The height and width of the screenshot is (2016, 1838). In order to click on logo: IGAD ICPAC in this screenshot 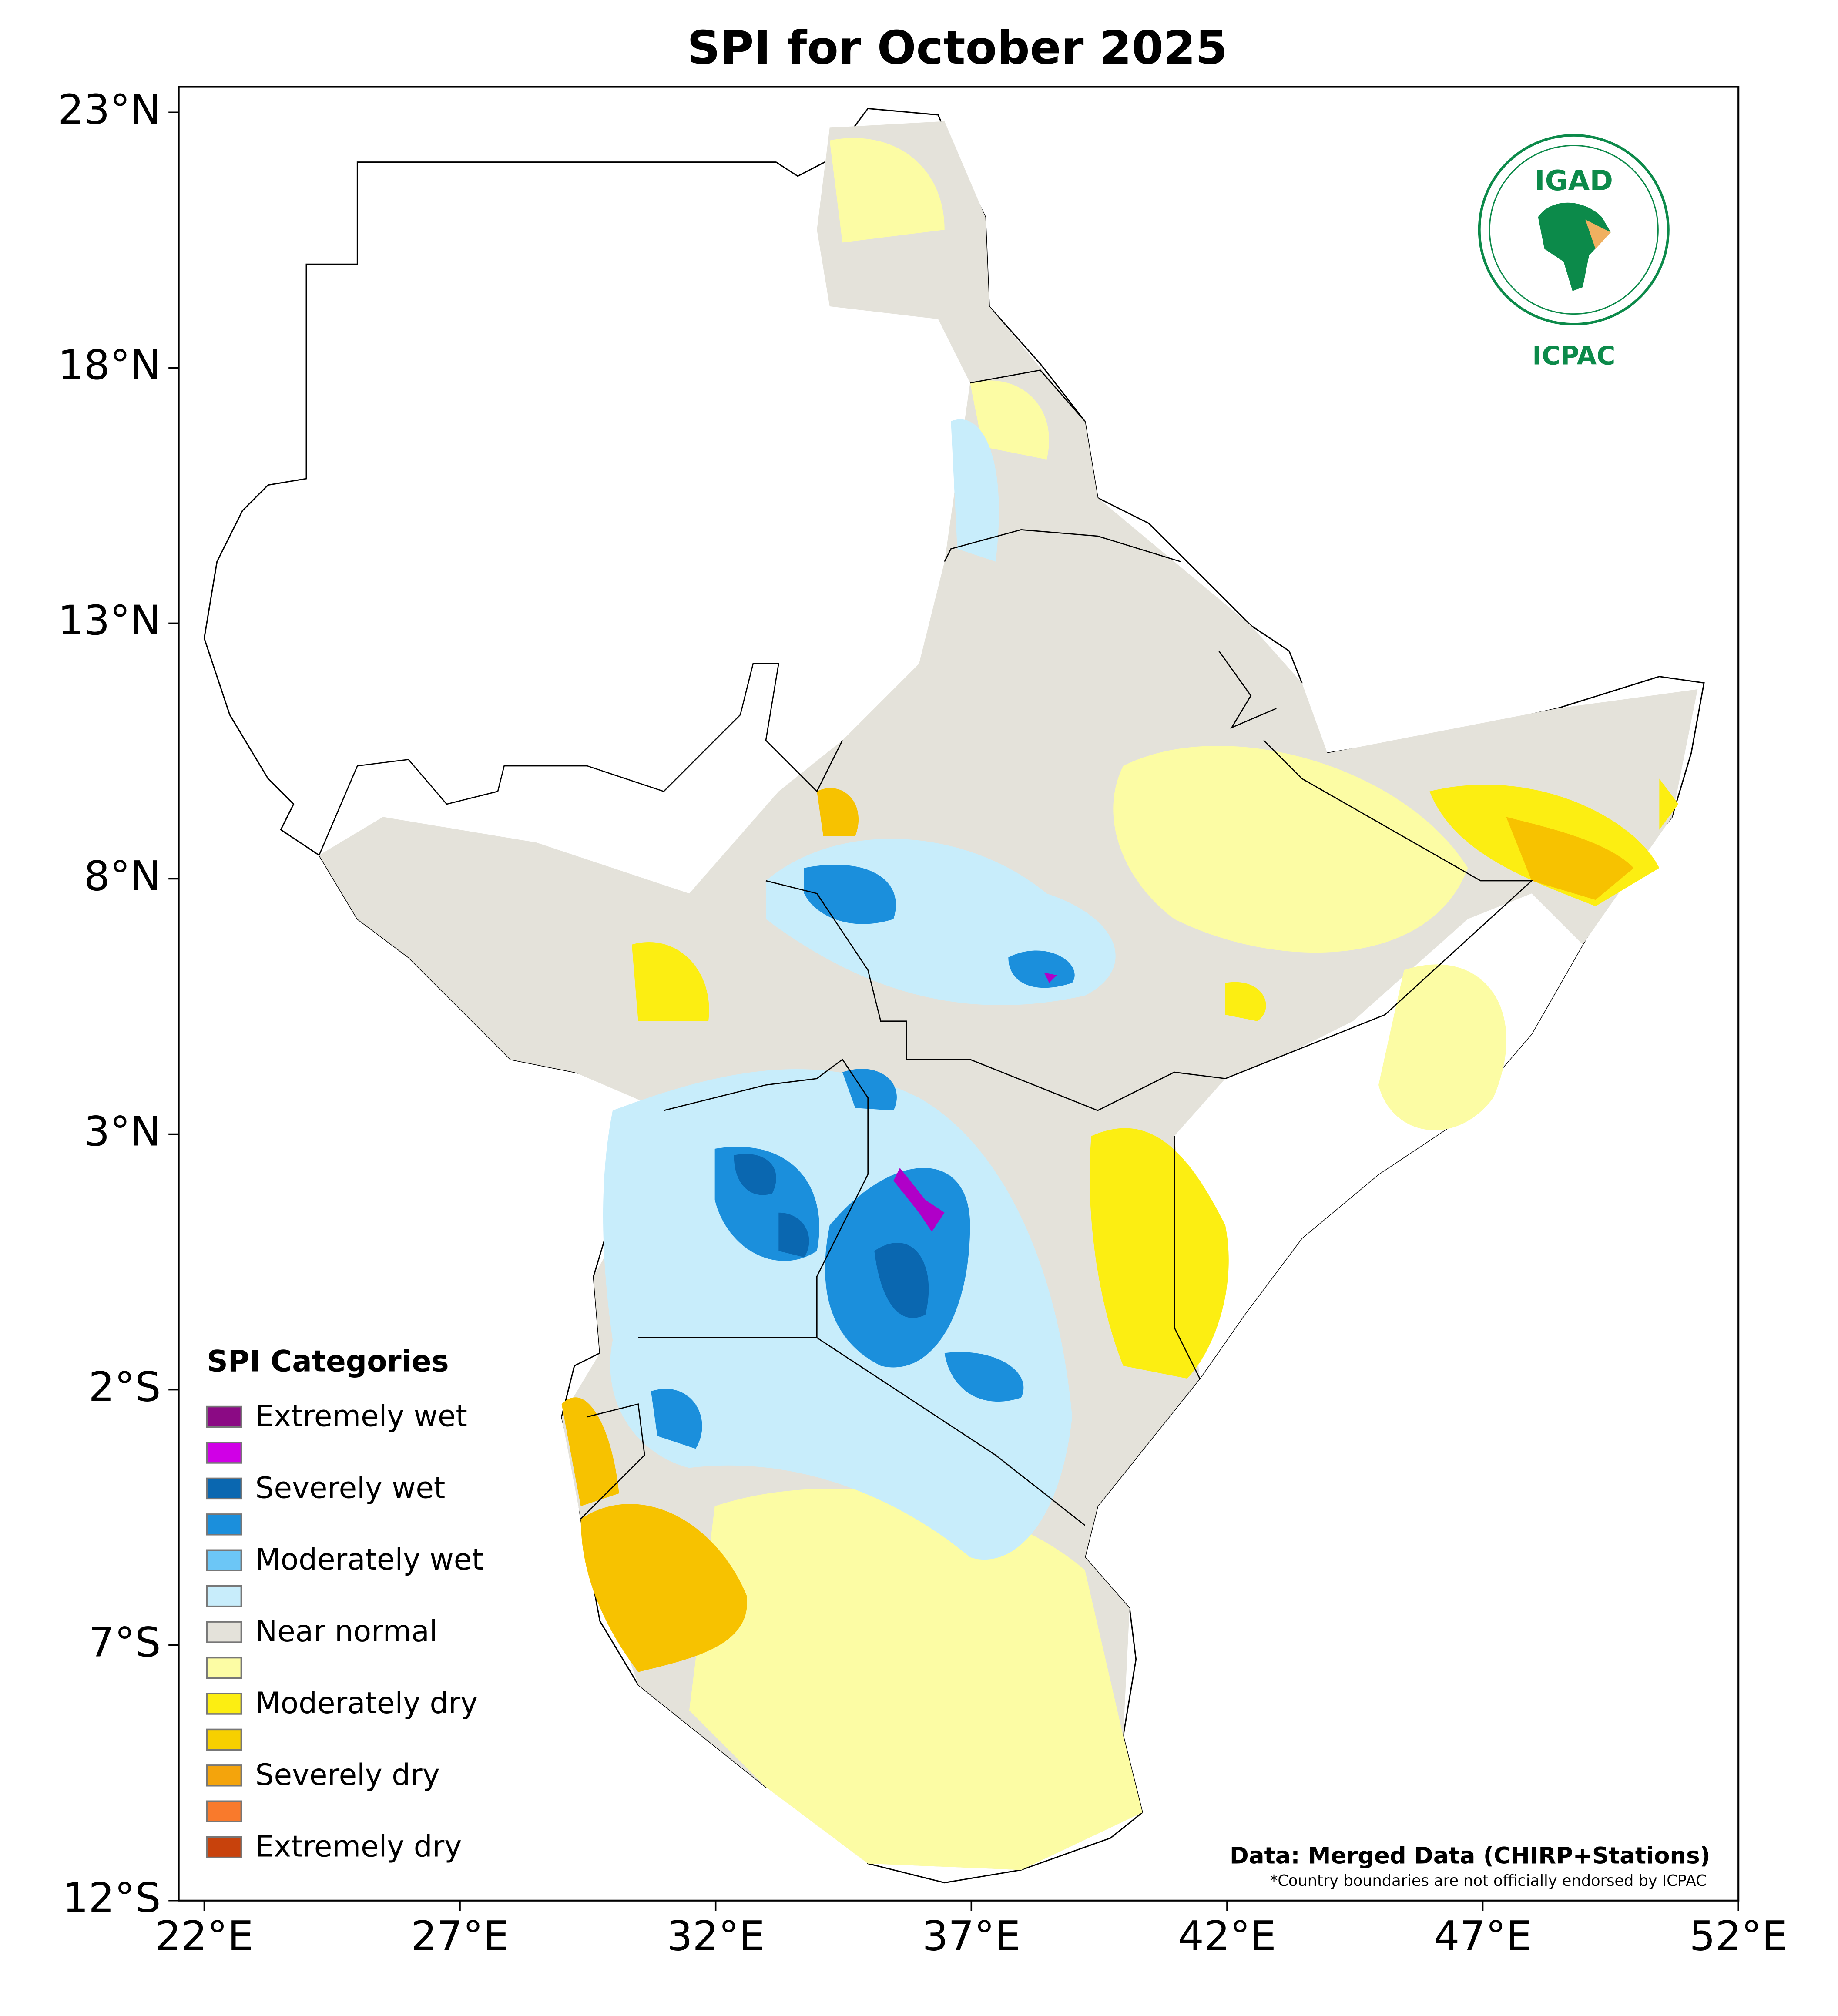, I will do `click(1574, 252)`.